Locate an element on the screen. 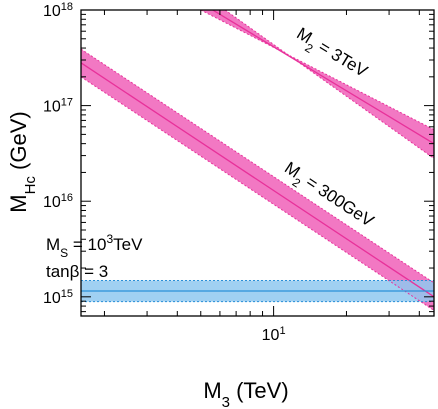  x-tick-label: 101 is located at coordinates (274, 334).